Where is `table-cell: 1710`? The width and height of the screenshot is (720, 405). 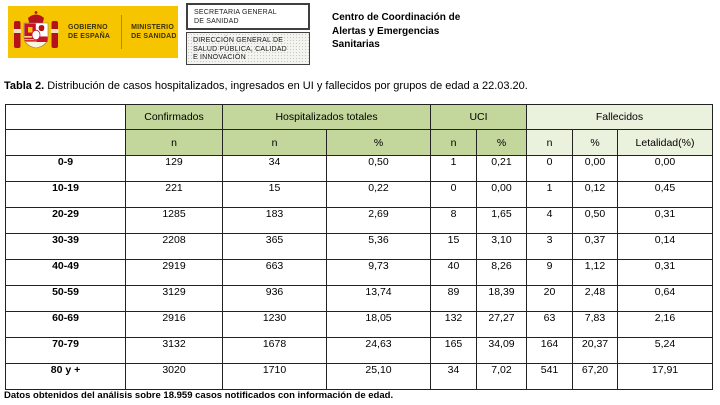
table-cell: 1710 is located at coordinates (274, 376).